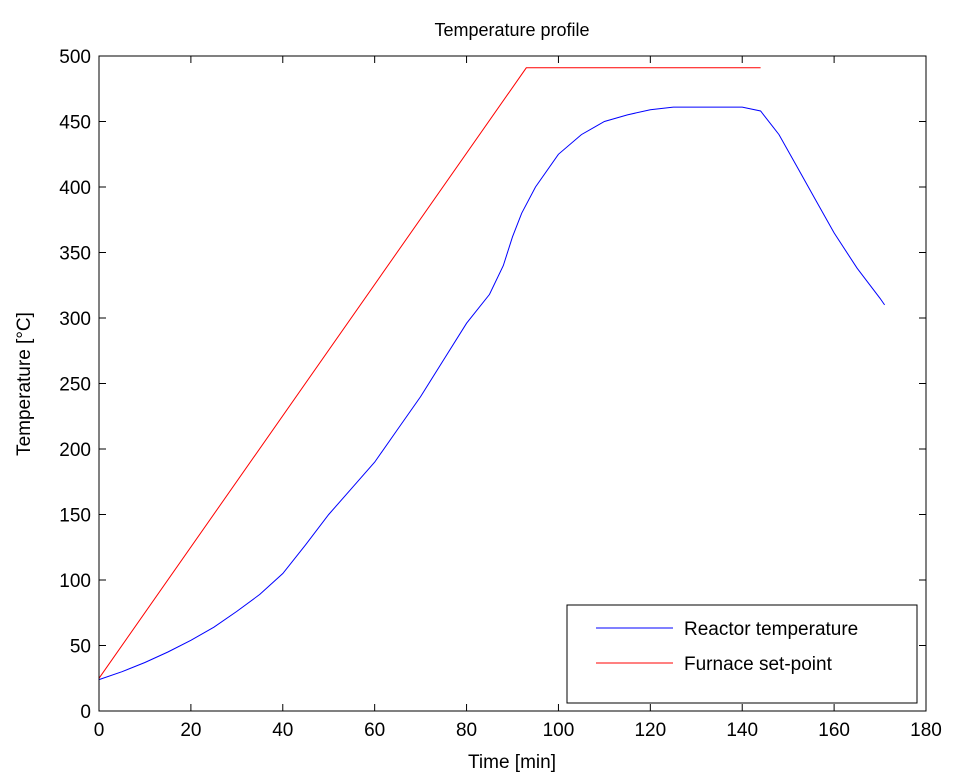 This screenshot has height=781, width=953. I want to click on y-tick-label: 0, so click(85, 712).